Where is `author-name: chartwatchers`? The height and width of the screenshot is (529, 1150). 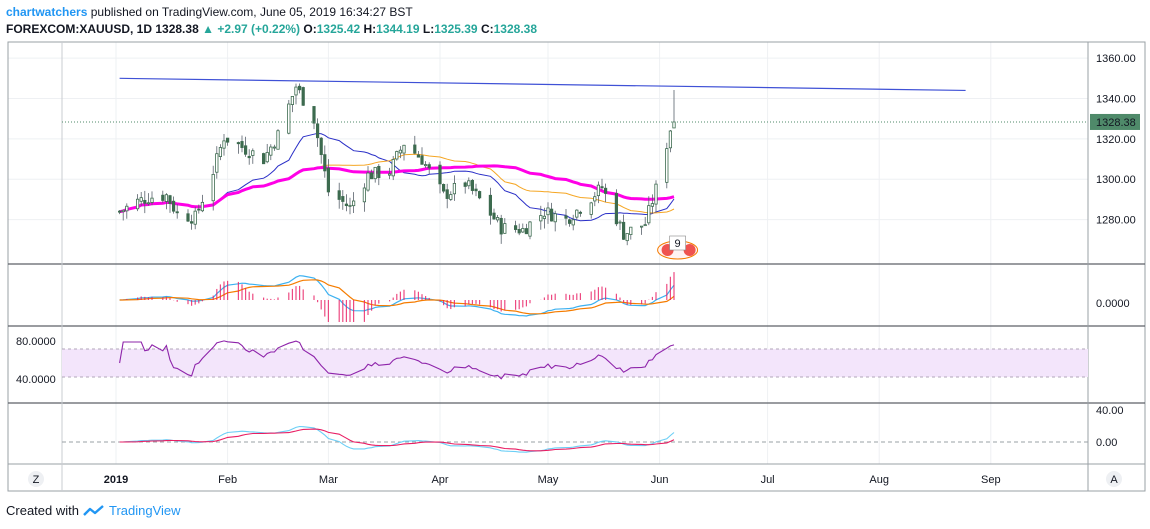 author-name: chartwatchers is located at coordinates (47, 12).